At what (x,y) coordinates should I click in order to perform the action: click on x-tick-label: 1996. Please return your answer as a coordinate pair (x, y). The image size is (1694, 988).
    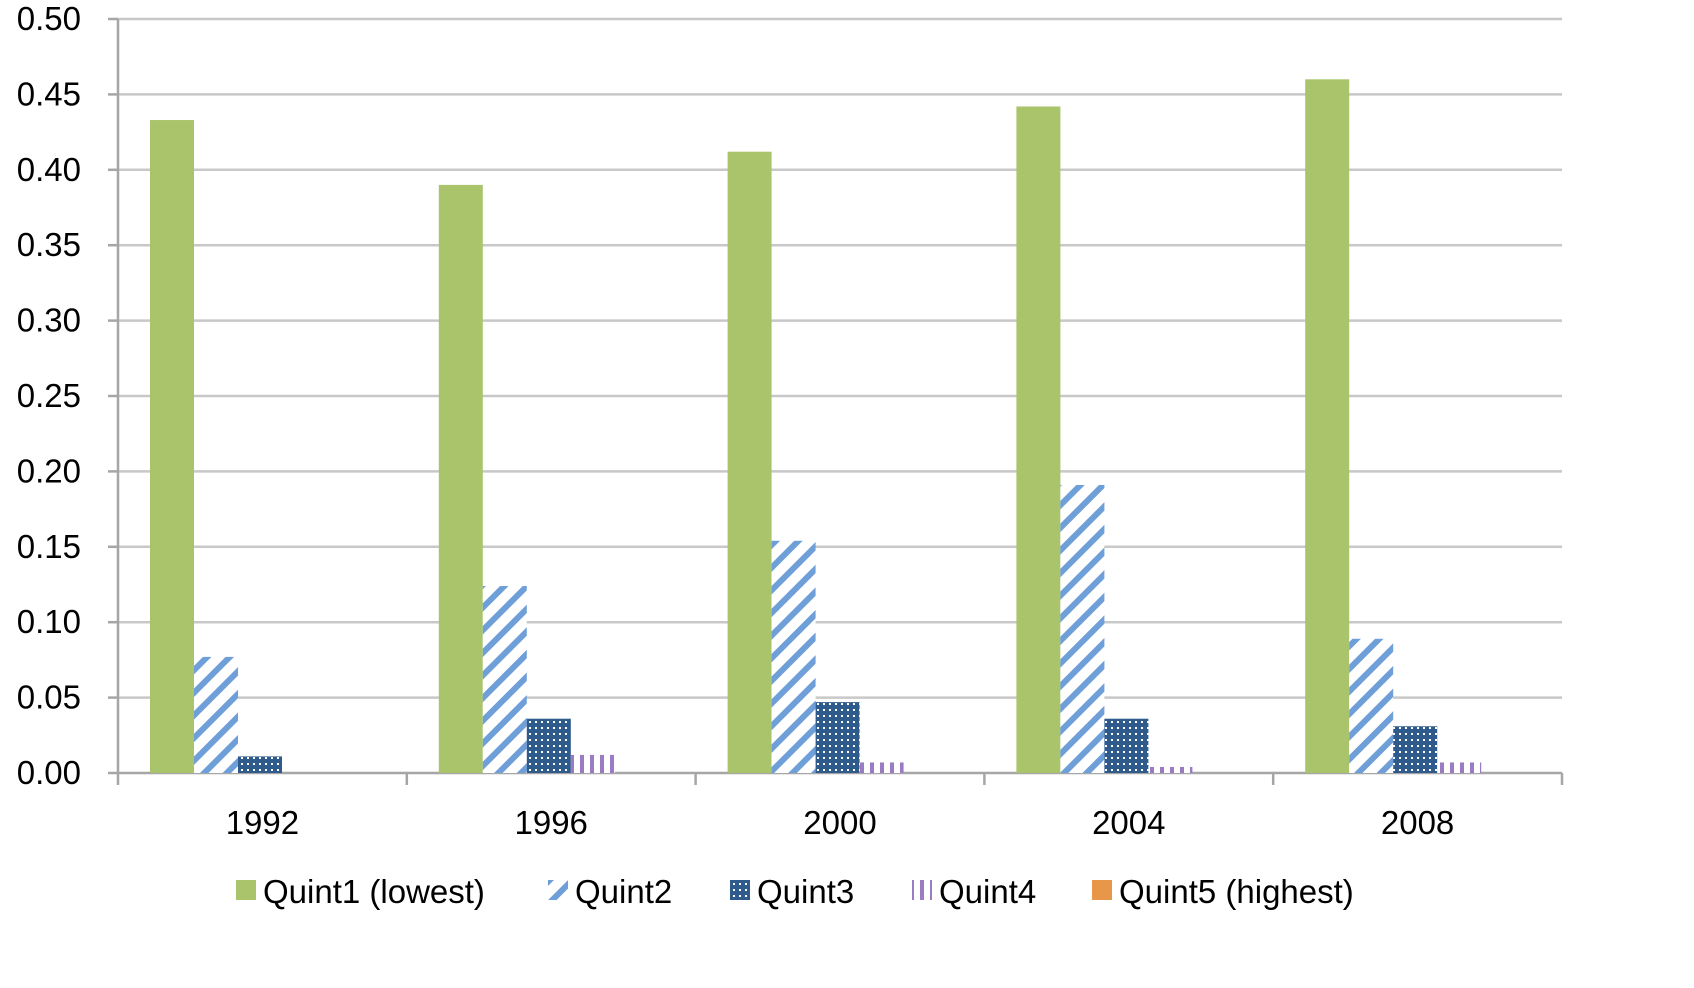
    Looking at the image, I should click on (550, 822).